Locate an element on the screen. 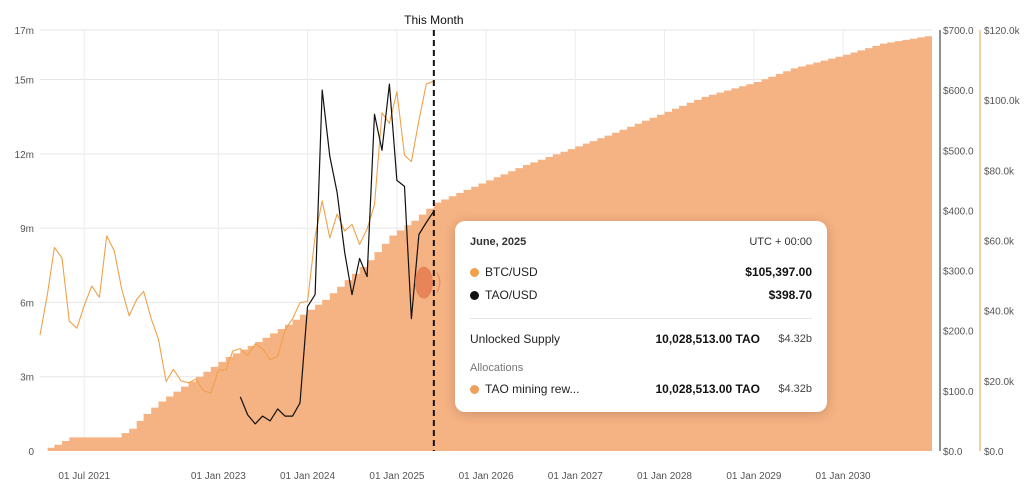 The height and width of the screenshot is (493, 1024). y-right-btc-tick-label: $120.0k is located at coordinates (1002, 31).